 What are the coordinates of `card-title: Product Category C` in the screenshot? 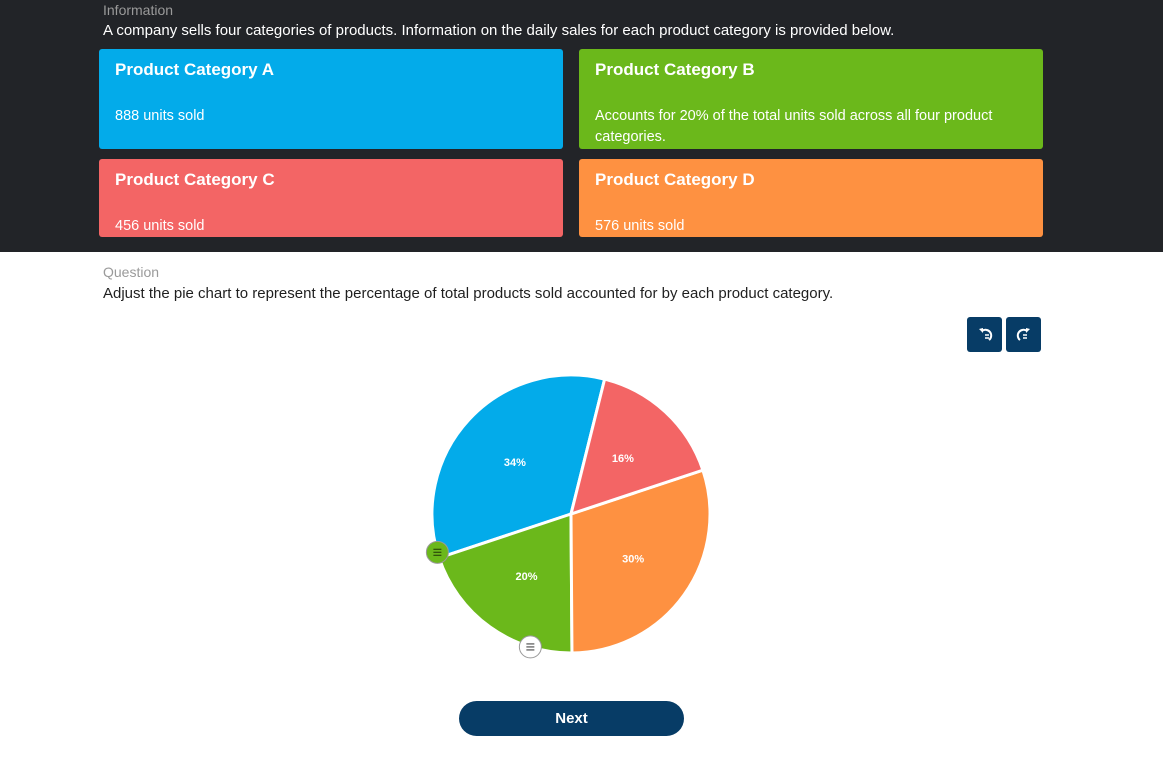 It's located at (195, 179).